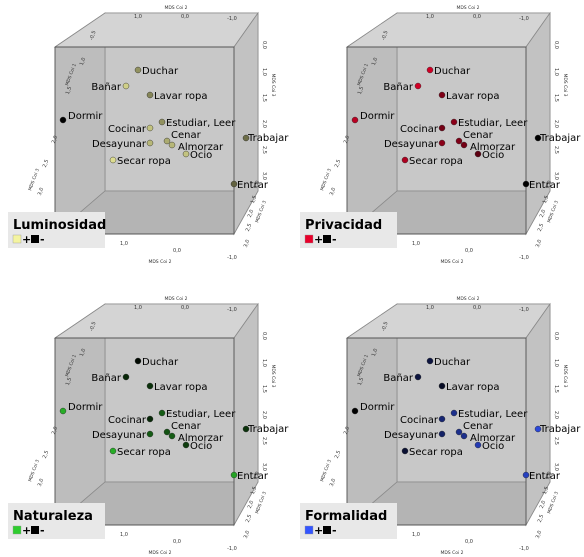 Image resolution: width=584 pixels, height=557 pixels. I want to click on data-label: Cenar, so click(478, 135).